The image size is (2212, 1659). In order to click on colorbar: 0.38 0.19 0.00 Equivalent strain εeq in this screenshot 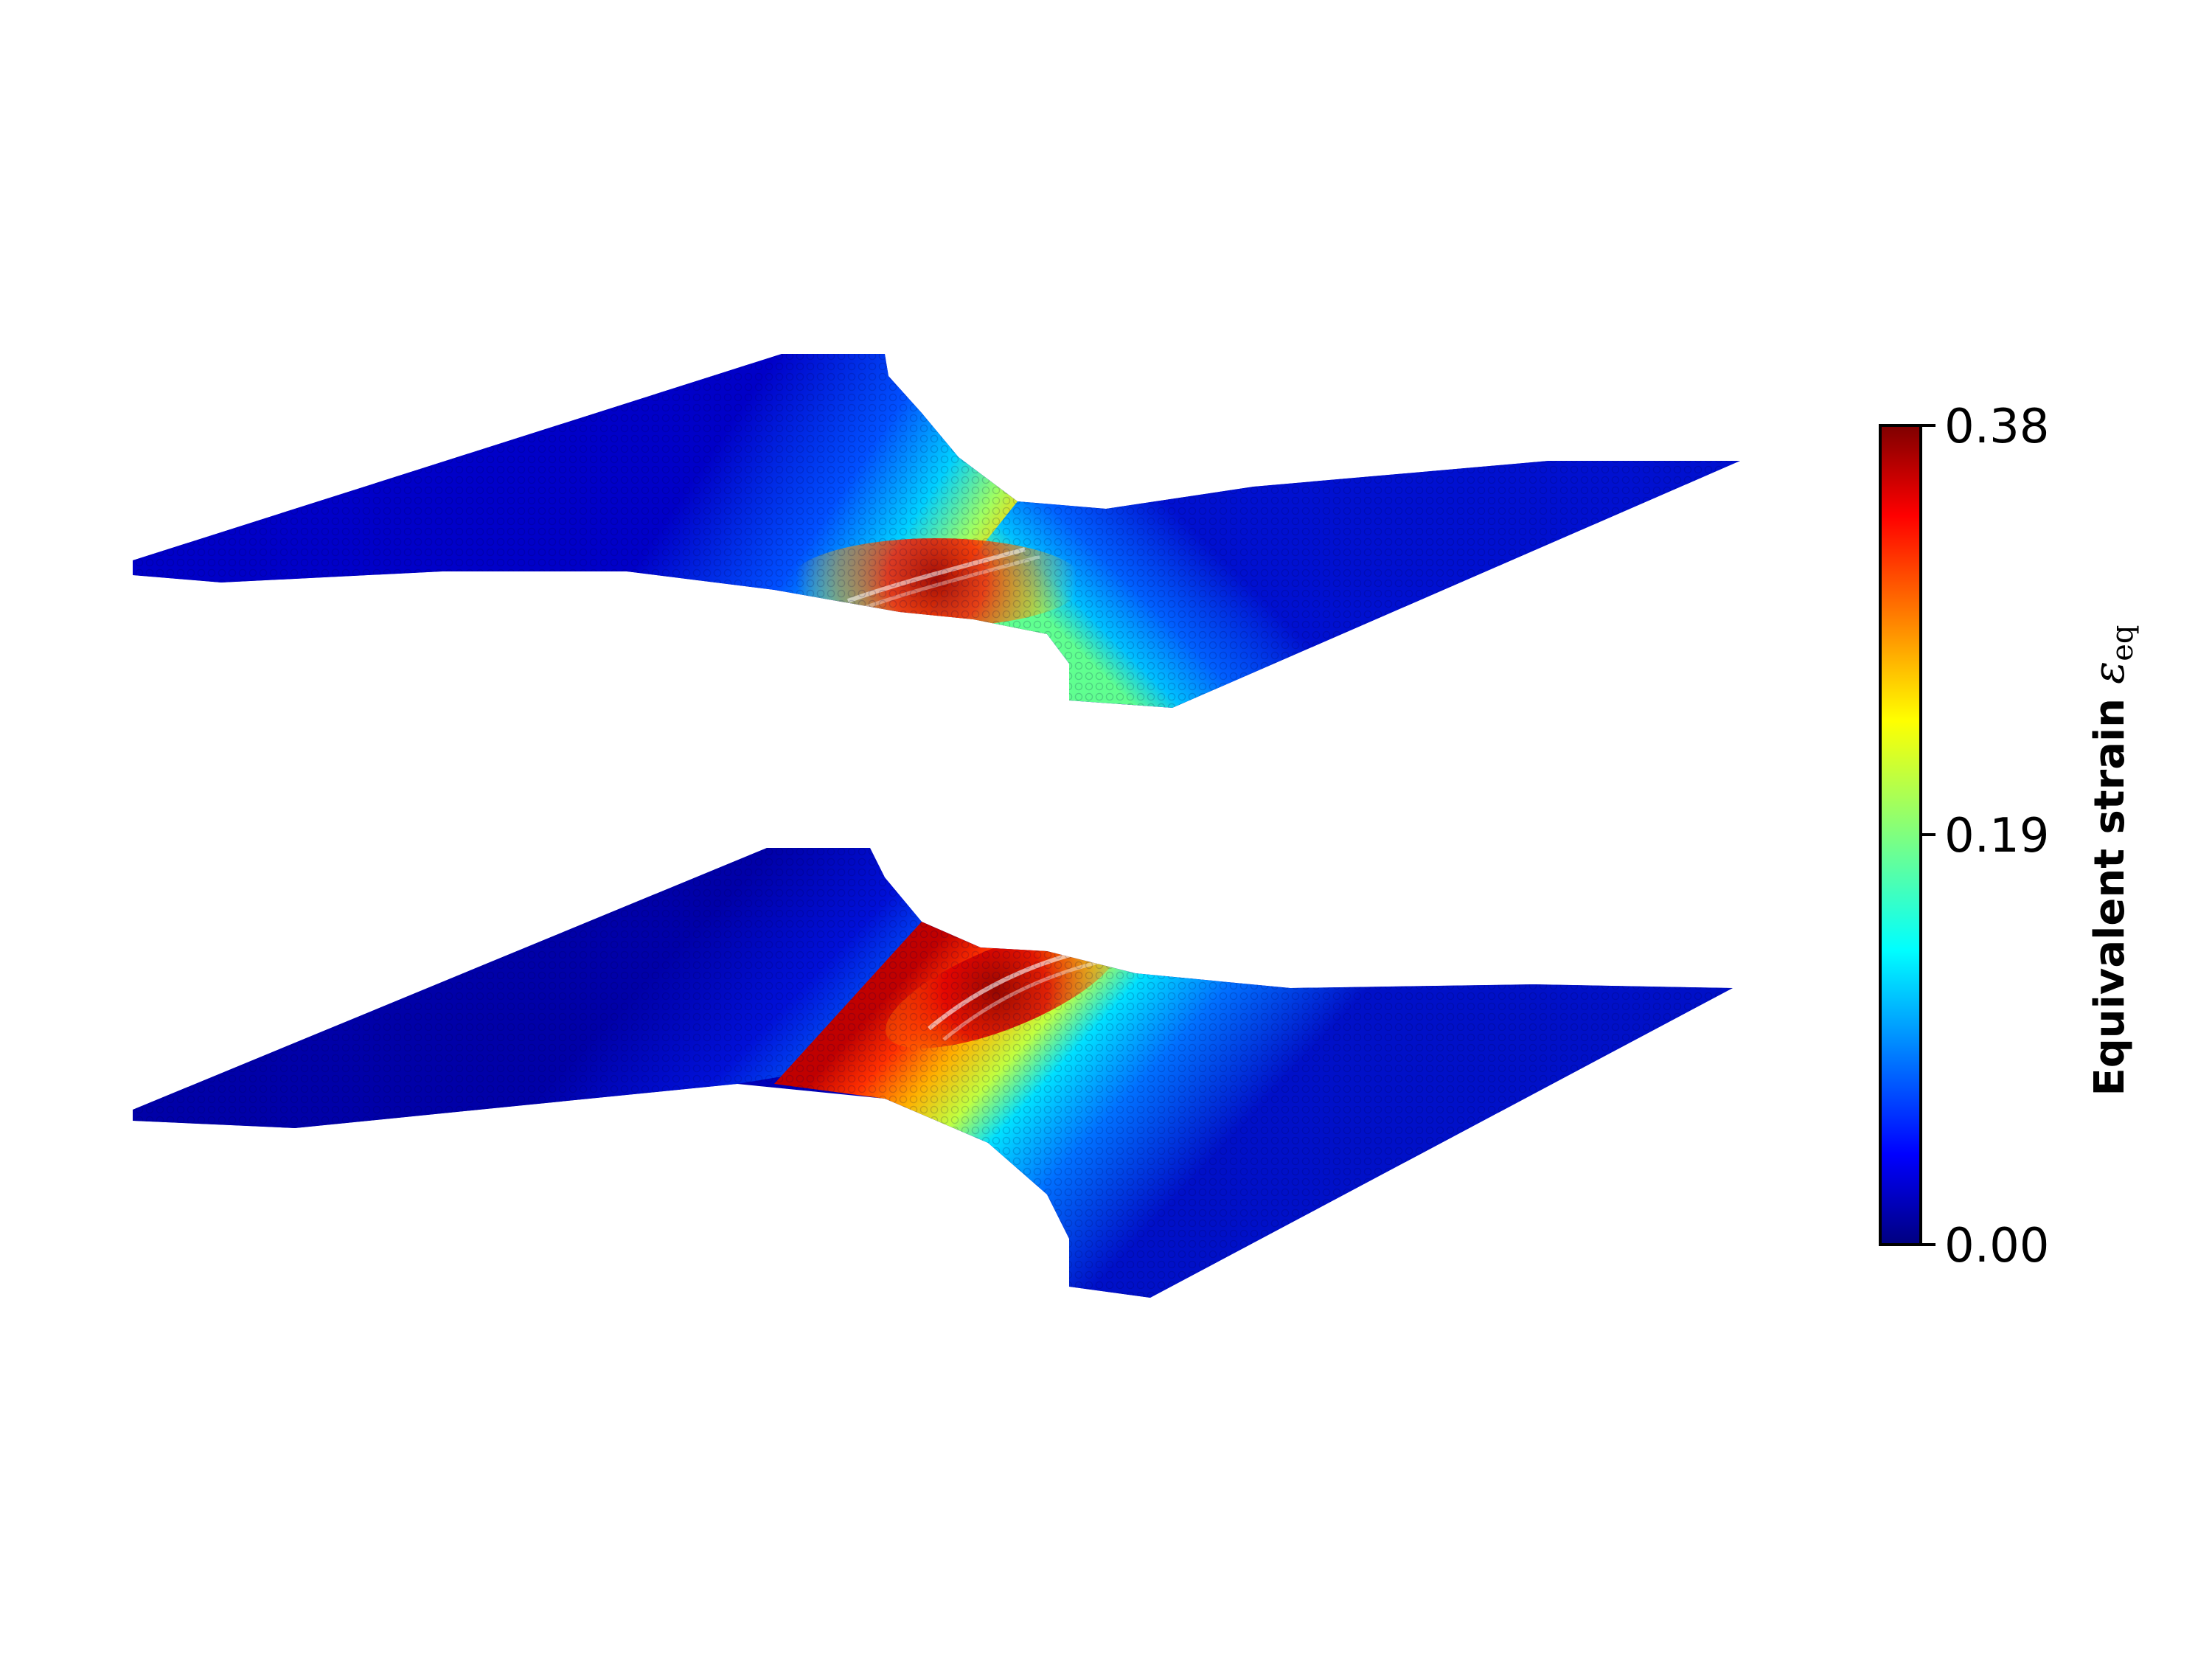, I will do `click(2009, 836)`.